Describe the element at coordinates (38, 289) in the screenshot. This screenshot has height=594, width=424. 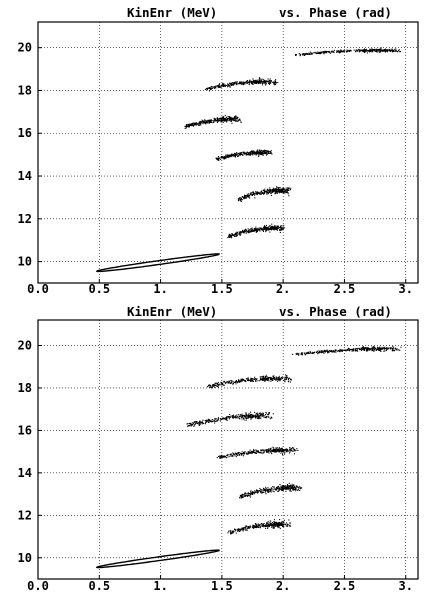
I see `x-tick-label: 0.0` at that location.